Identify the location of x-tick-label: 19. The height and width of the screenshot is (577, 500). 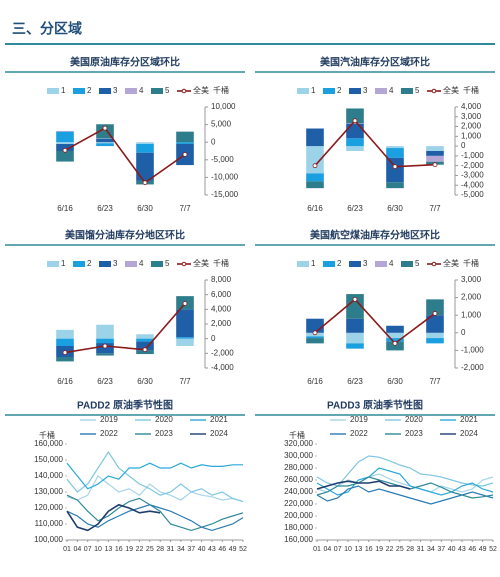
(379, 549).